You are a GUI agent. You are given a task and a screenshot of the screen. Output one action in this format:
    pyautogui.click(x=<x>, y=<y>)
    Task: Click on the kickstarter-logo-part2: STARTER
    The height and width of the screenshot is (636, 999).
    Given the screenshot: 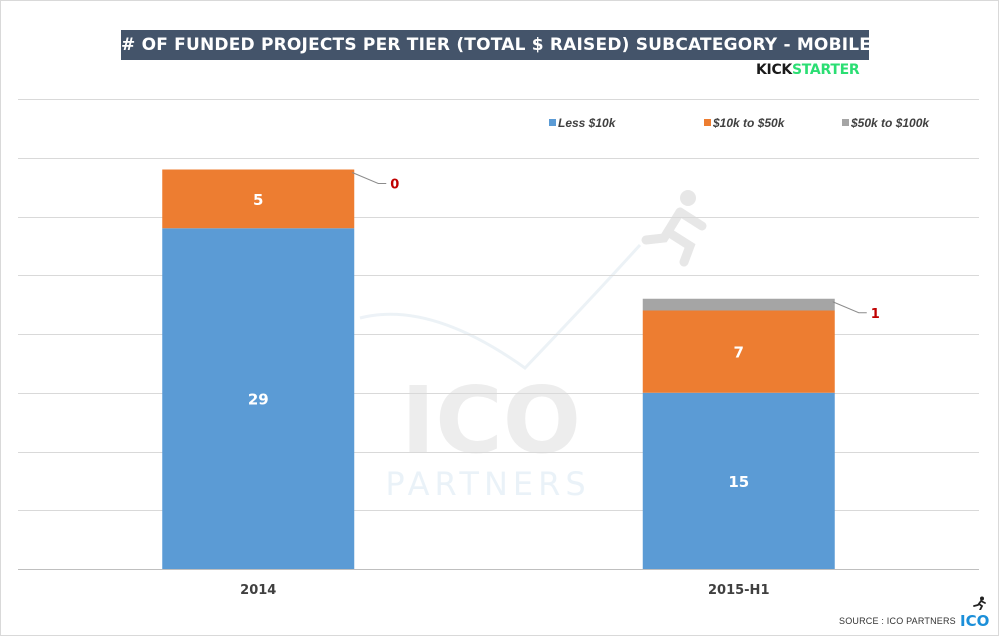 What is the action you would take?
    pyautogui.click(x=825, y=70)
    